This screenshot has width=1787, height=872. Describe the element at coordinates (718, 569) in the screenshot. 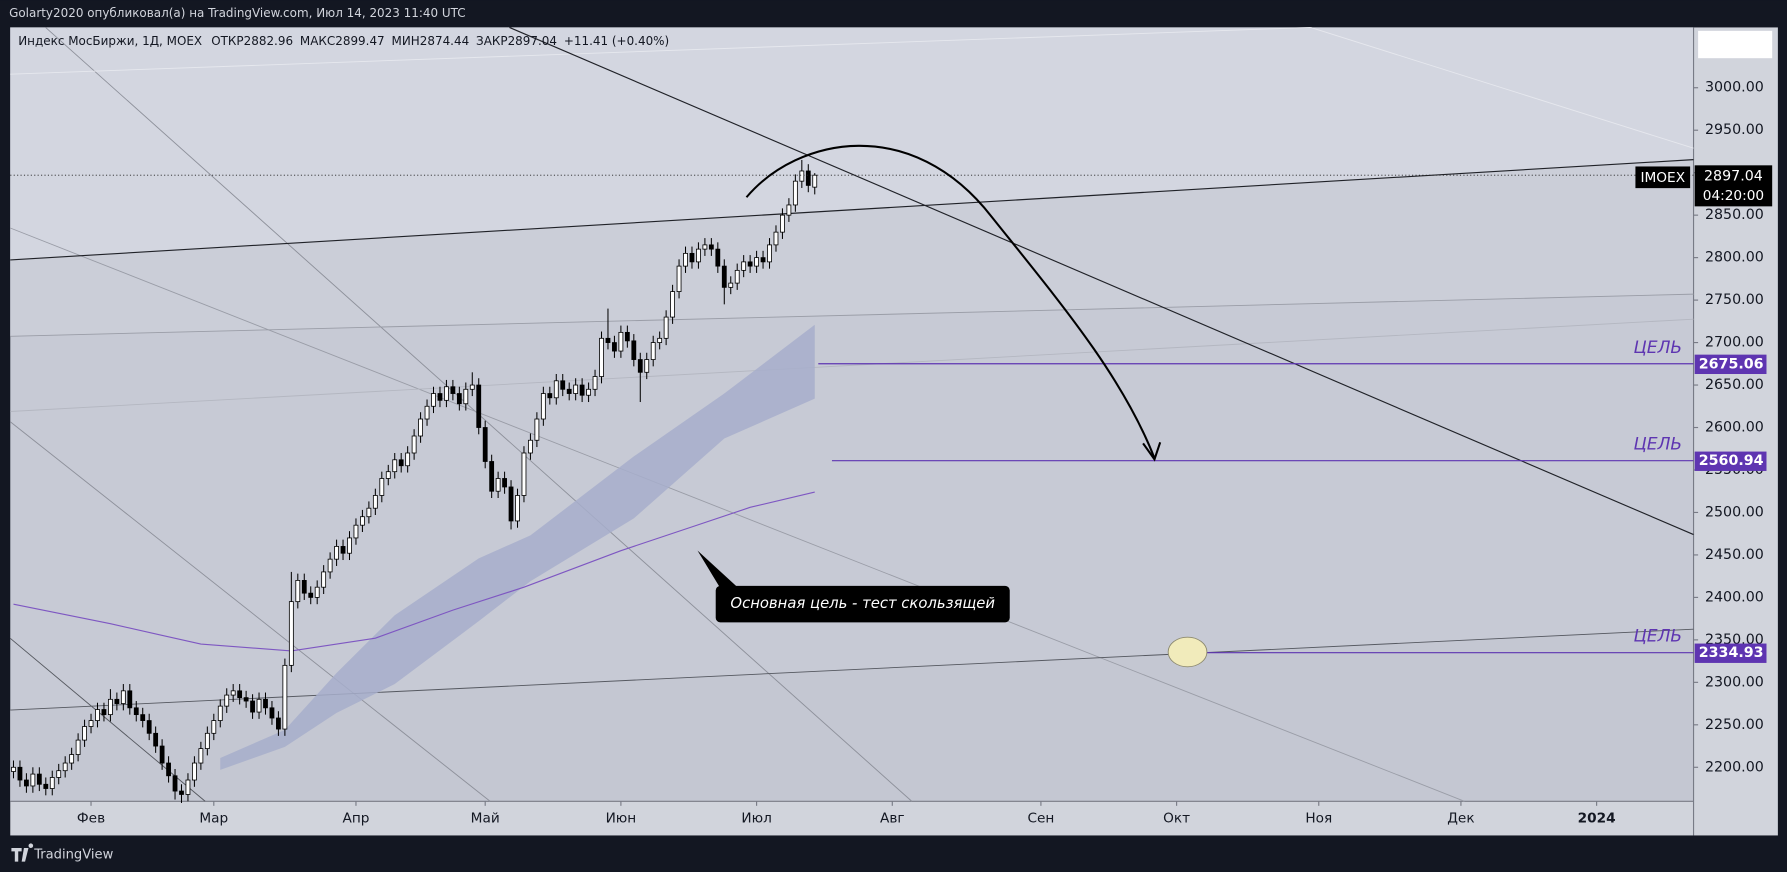

I see `callout-pointer` at that location.